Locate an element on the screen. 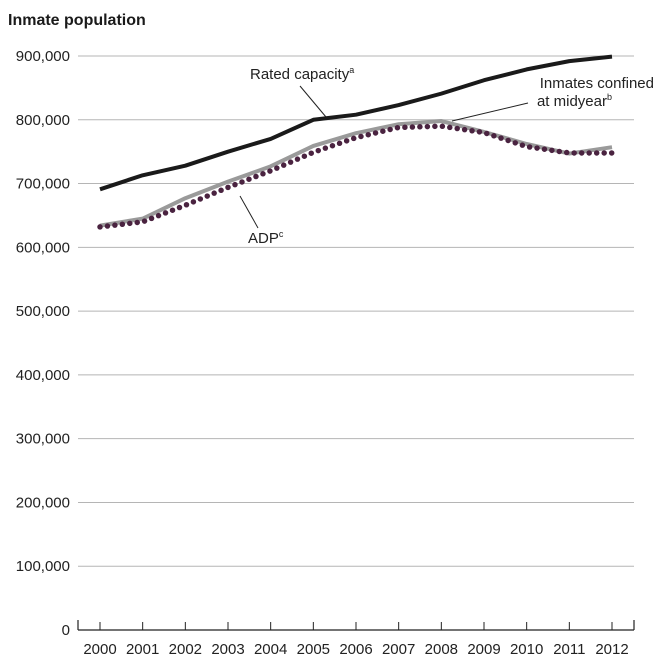 This screenshot has width=658, height=665. series-inmates-confined-at-midyear is located at coordinates (356, 173).